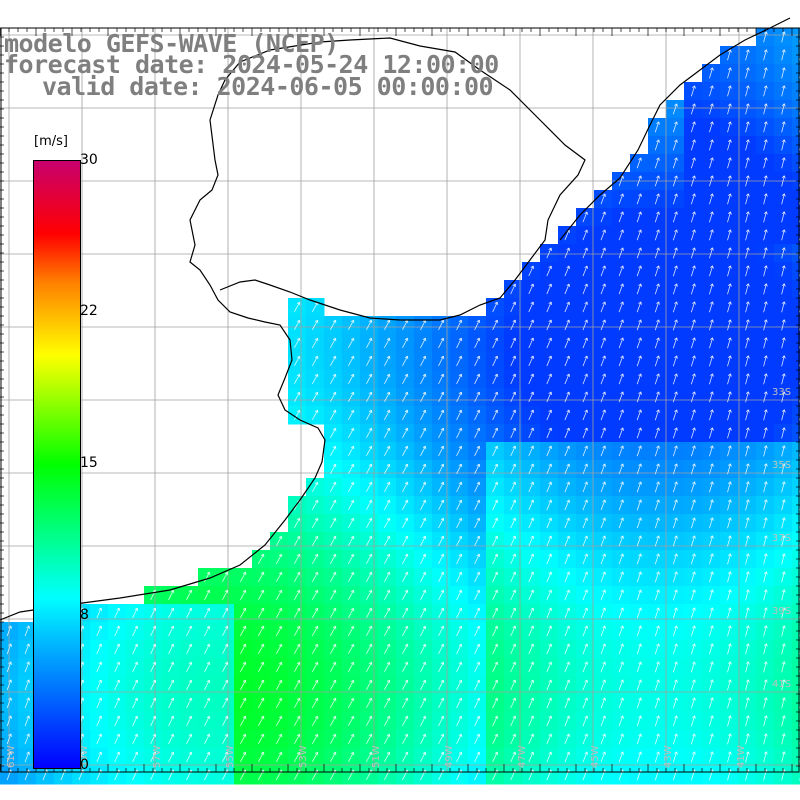 The width and height of the screenshot is (800, 800). I want to click on colorbar-tick-max: 30, so click(89, 160).